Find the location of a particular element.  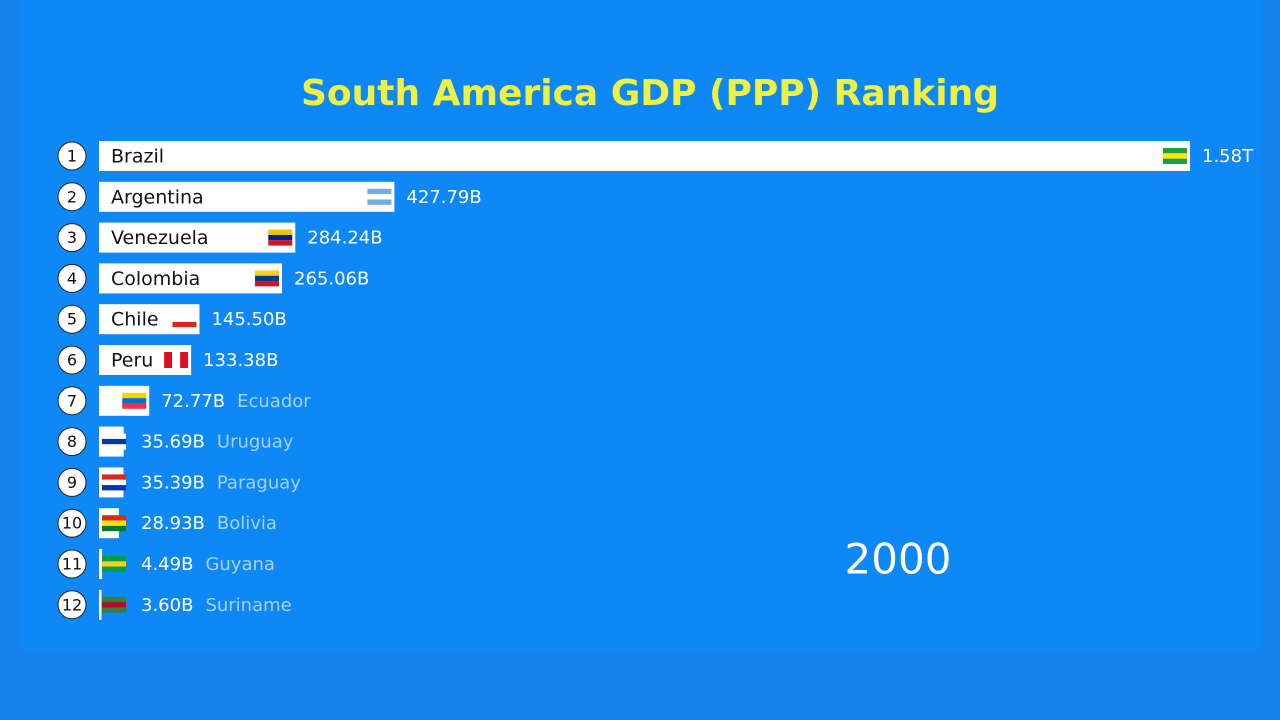

category-label: Paraguay is located at coordinates (259, 482).